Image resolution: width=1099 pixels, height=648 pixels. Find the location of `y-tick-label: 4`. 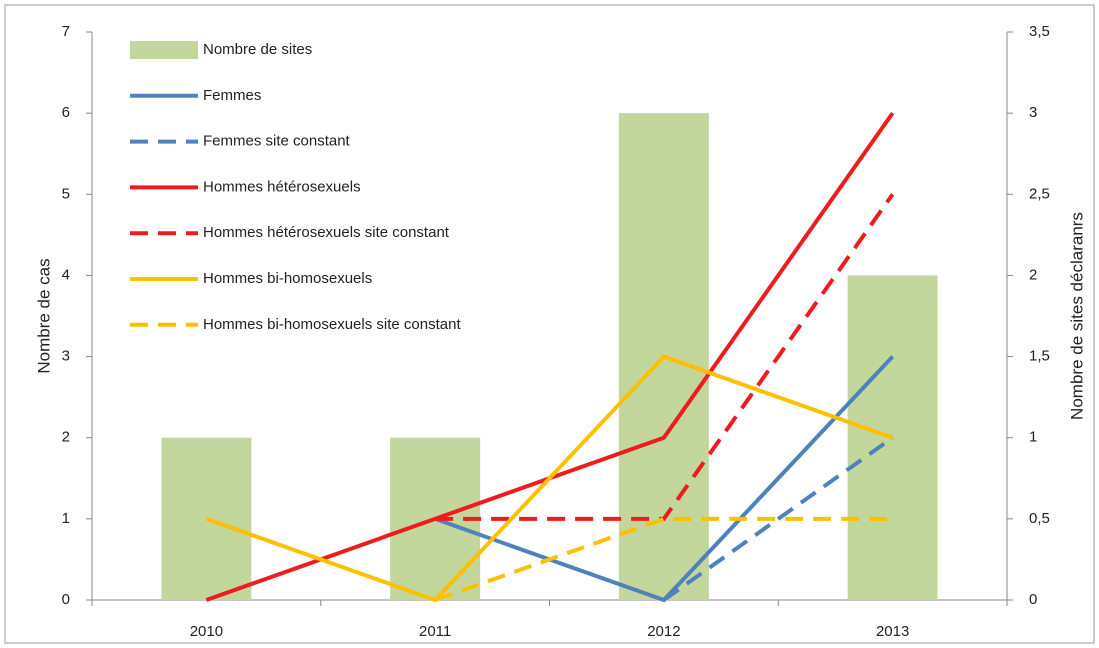

y-tick-label: 4 is located at coordinates (66, 274).